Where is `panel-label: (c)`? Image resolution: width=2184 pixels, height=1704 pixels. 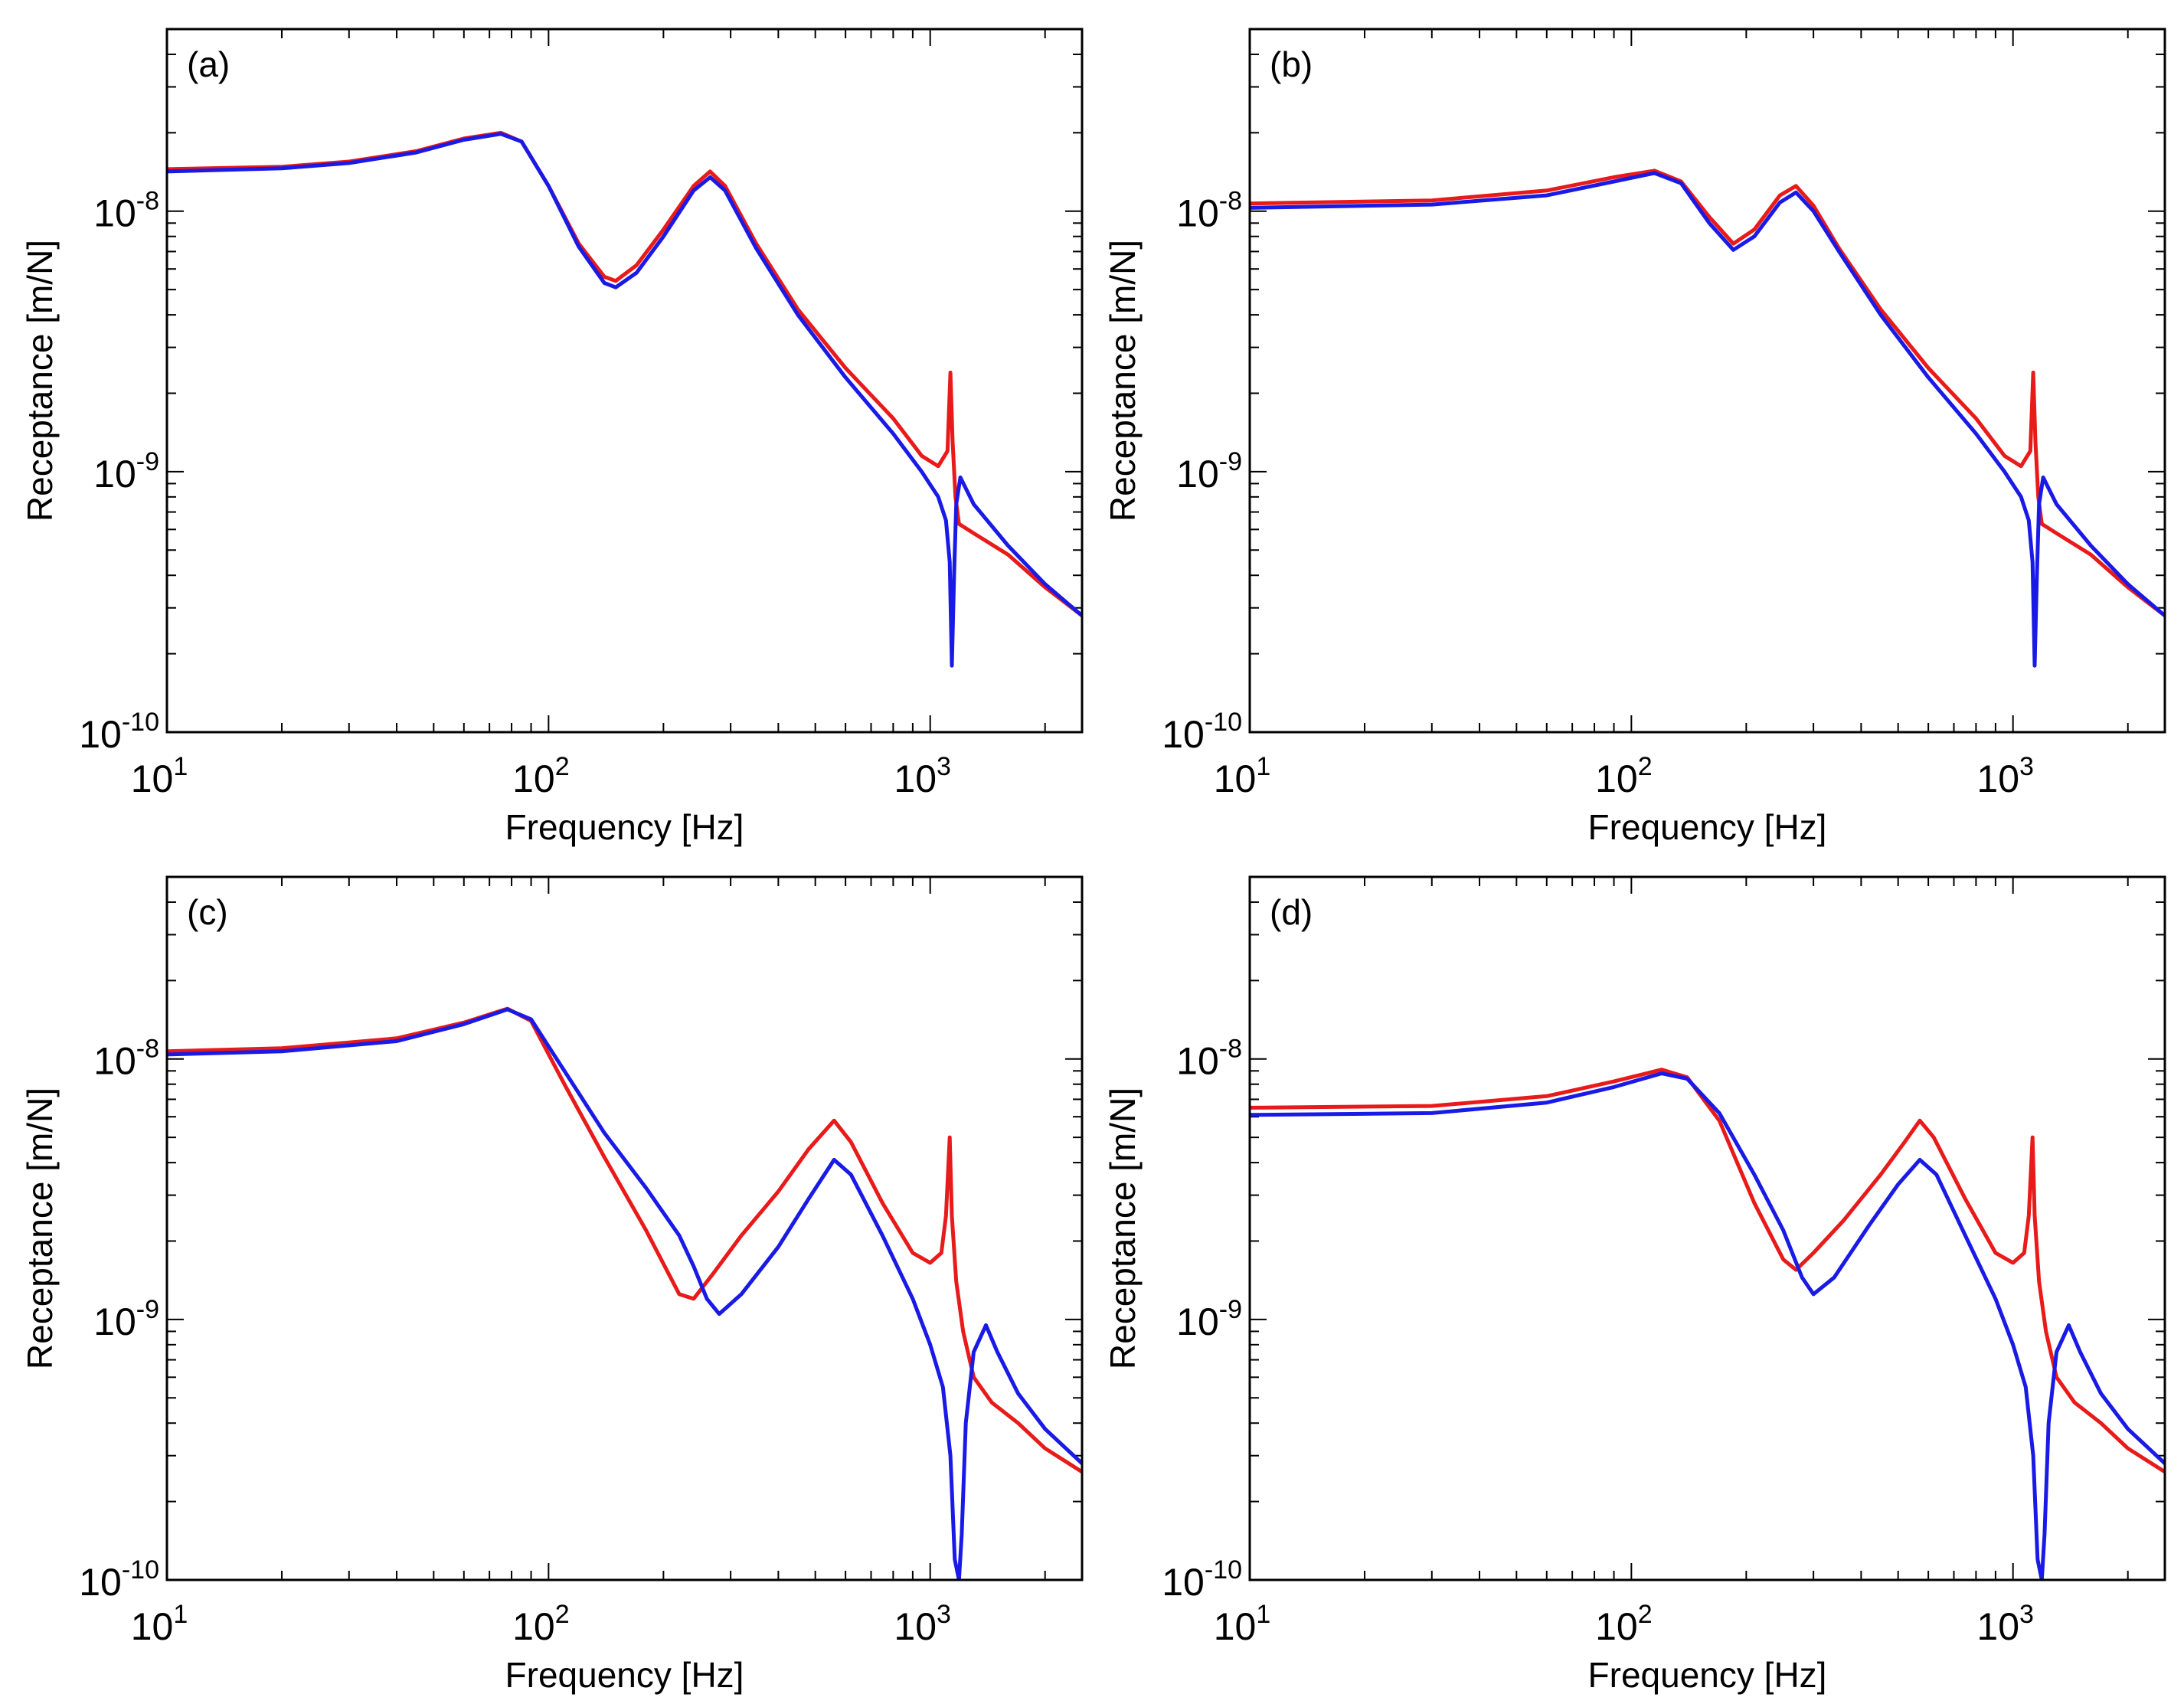
panel-label: (c) is located at coordinates (207, 912).